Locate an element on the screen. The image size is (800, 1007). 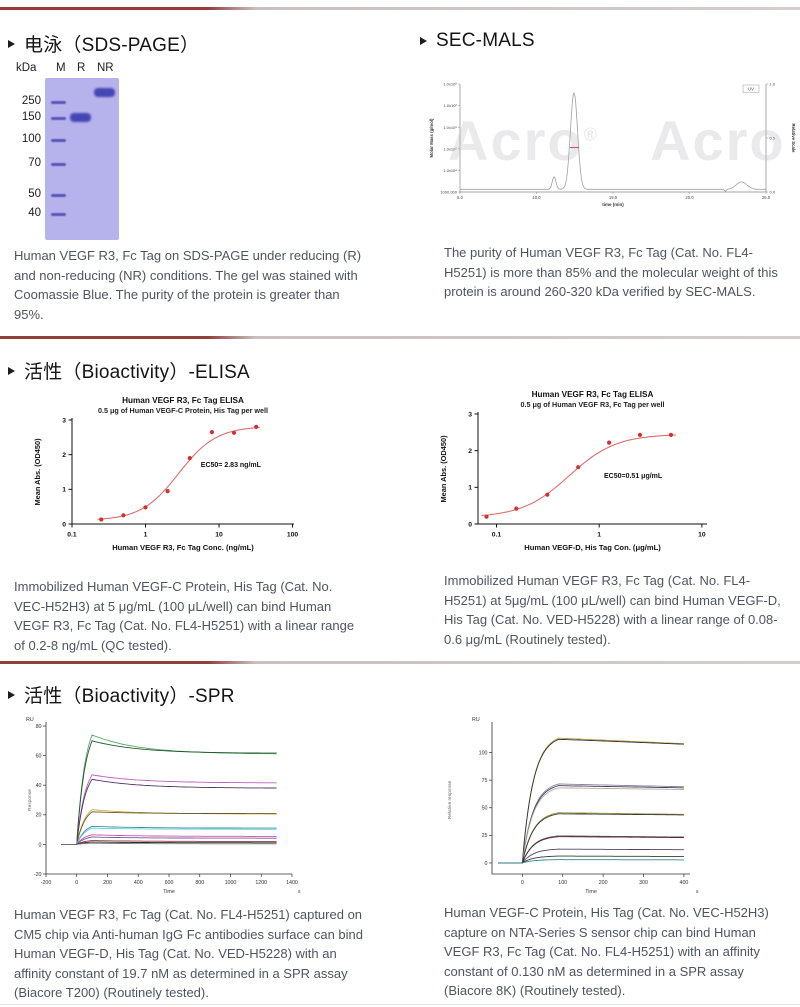
gel-marker-label: 250 is located at coordinates (31, 101).